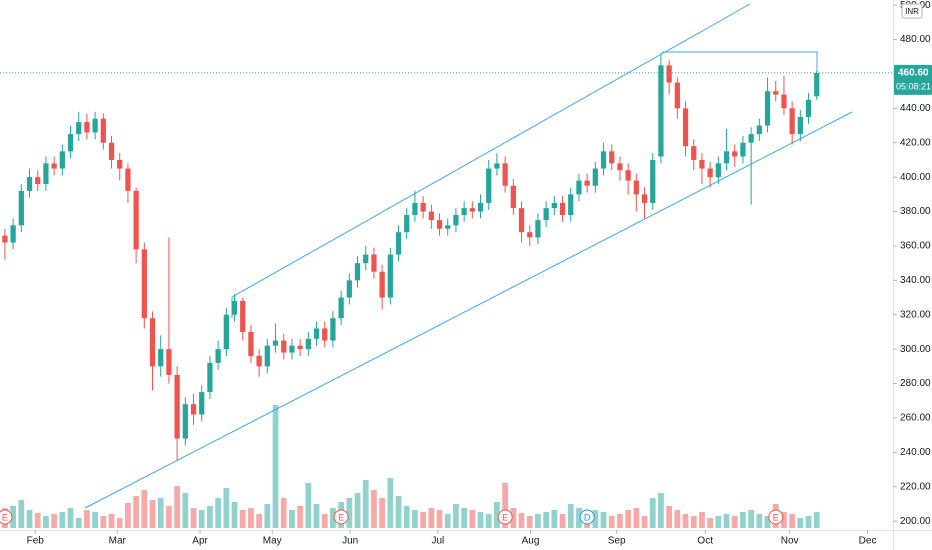 The height and width of the screenshot is (550, 932). Describe the element at coordinates (437, 541) in the screenshot. I see `x-tick-label: Jul` at that location.